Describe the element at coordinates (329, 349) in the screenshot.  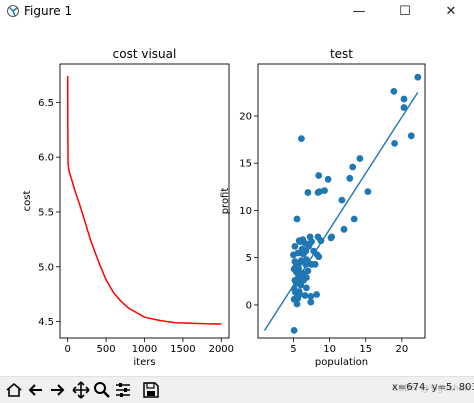
I see `x-tick-label: 10` at that location.